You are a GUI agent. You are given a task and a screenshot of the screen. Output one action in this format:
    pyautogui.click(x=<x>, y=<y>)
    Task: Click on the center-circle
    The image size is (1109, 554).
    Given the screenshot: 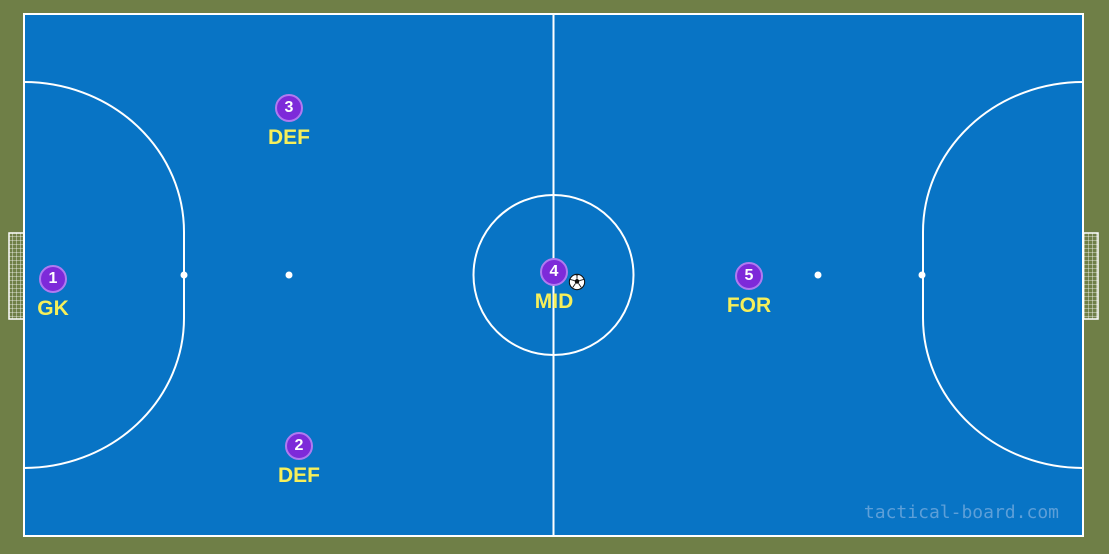 What is the action you would take?
    pyautogui.click(x=553, y=275)
    